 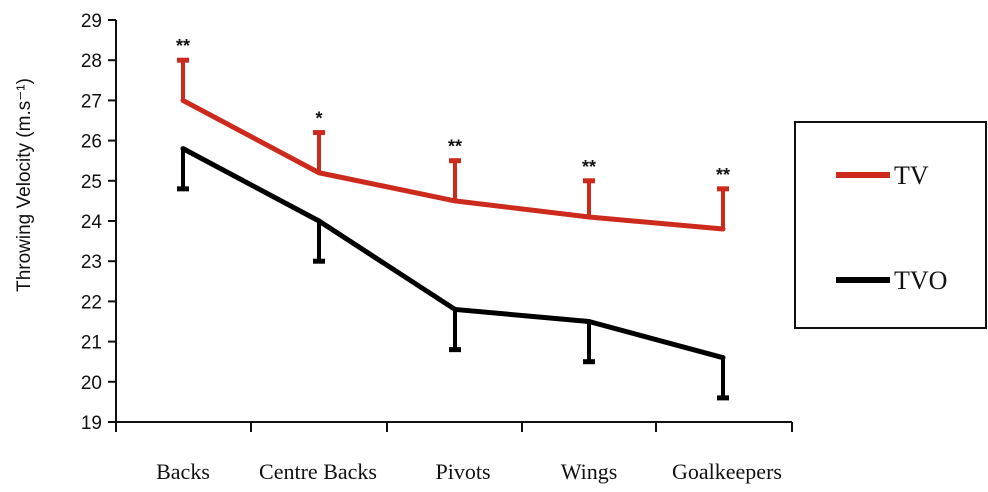 I want to click on y-tick-label: 19, so click(x=91, y=423).